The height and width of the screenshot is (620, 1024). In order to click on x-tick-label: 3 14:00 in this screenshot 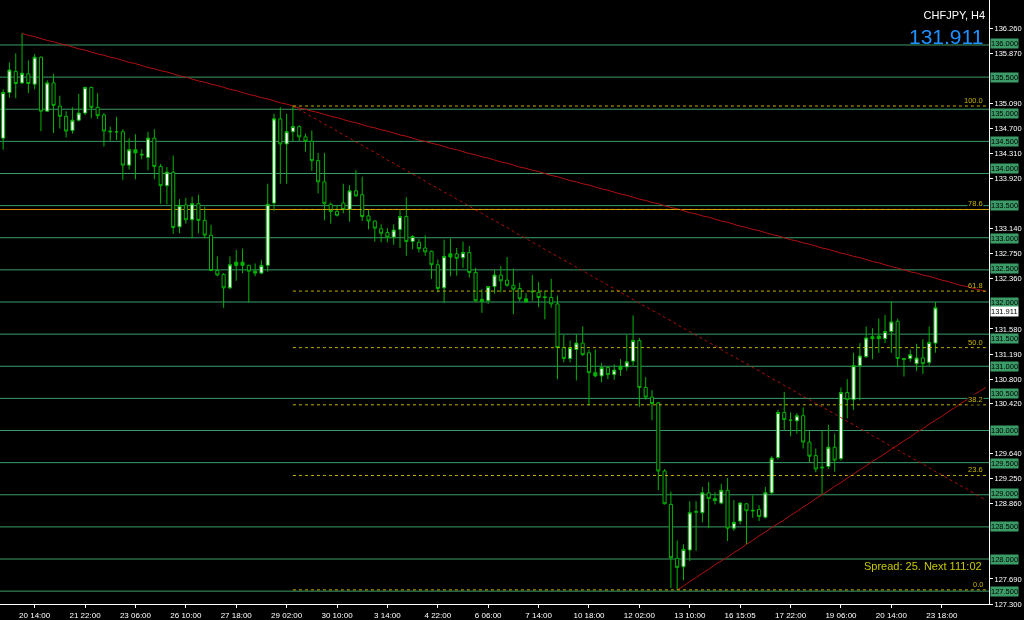, I will do `click(388, 615)`.